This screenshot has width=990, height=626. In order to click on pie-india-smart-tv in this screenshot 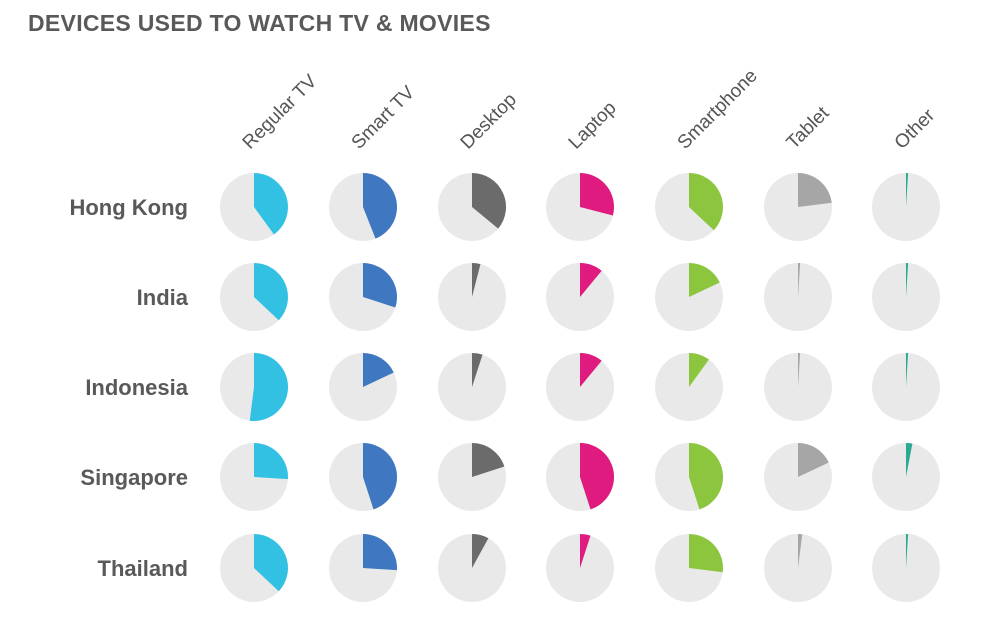, I will do `click(363, 296)`.